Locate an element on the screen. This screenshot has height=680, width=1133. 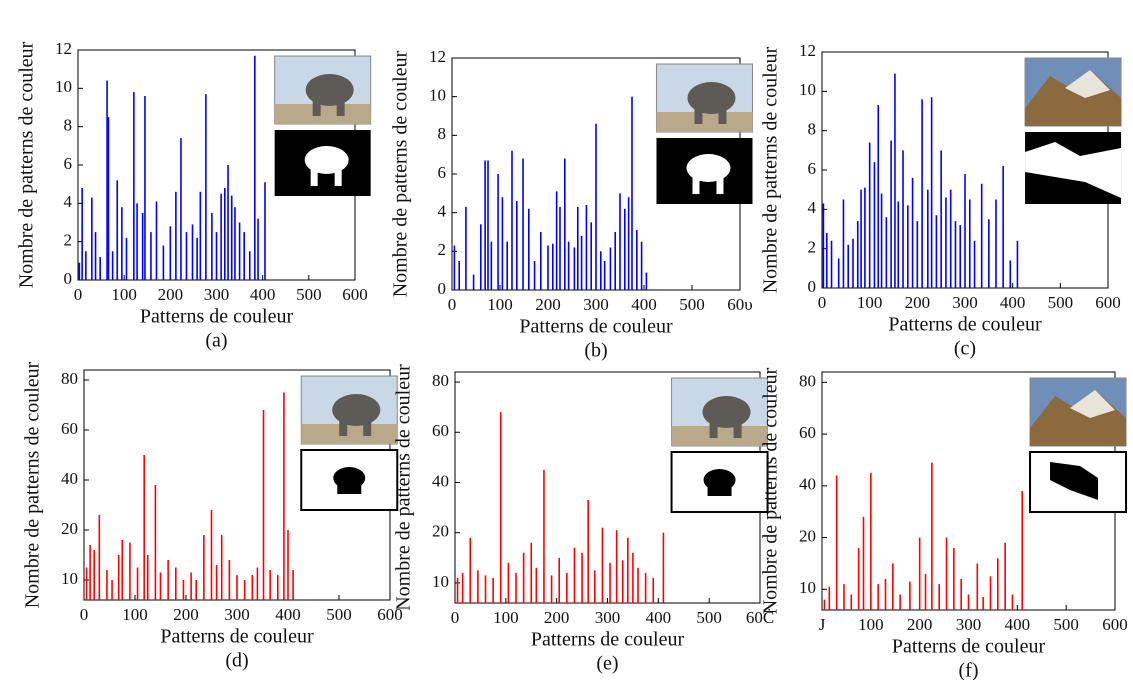
x-tick-label: 60υ is located at coordinates (739, 304).